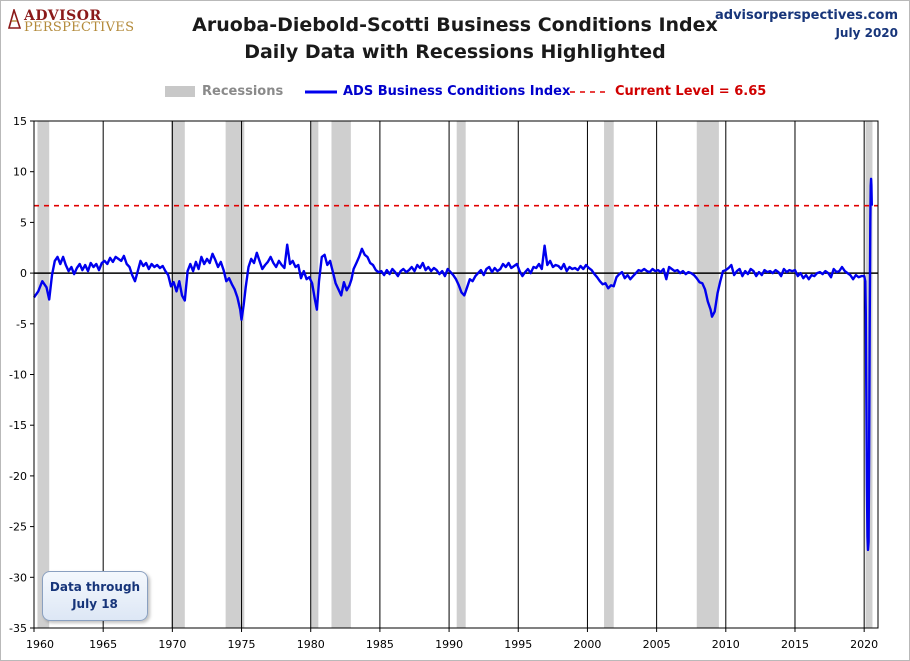  I want to click on x-tick-label-2: 1970, so click(172, 644).